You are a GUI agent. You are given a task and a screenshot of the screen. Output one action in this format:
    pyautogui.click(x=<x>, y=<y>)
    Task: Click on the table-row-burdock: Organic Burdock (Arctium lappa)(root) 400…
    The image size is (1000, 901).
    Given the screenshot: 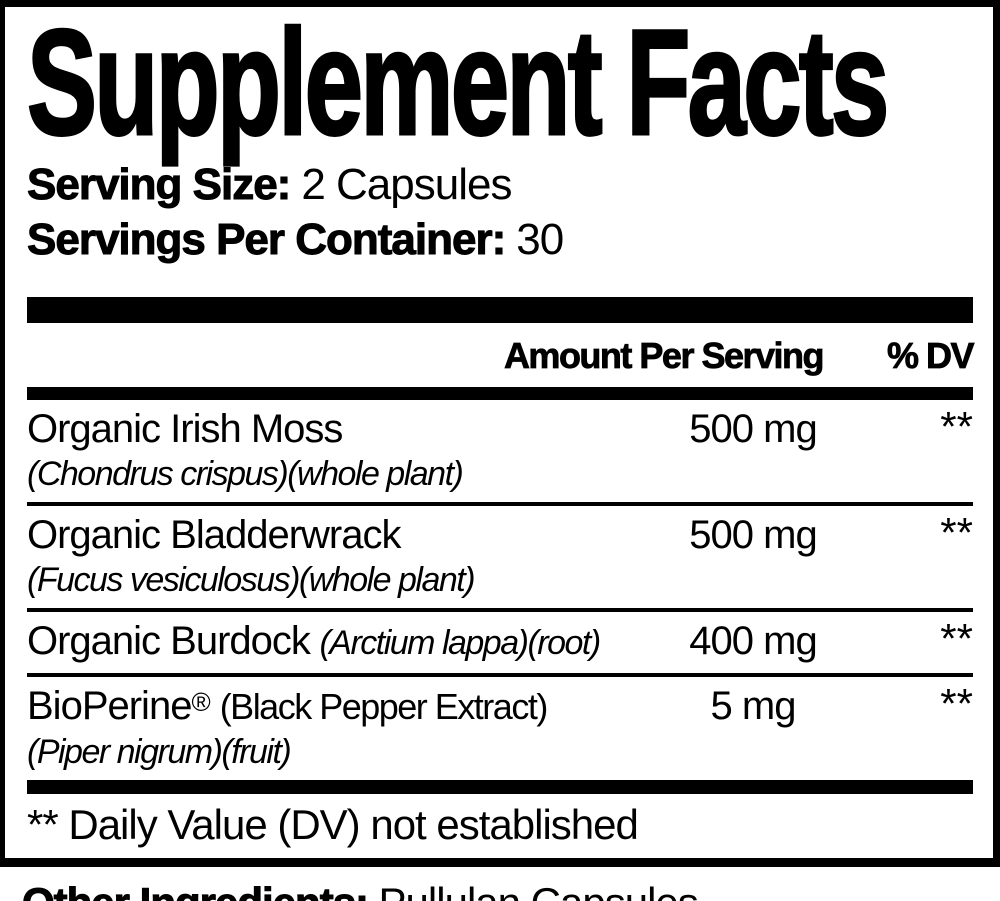 What is the action you would take?
    pyautogui.click(x=500, y=640)
    